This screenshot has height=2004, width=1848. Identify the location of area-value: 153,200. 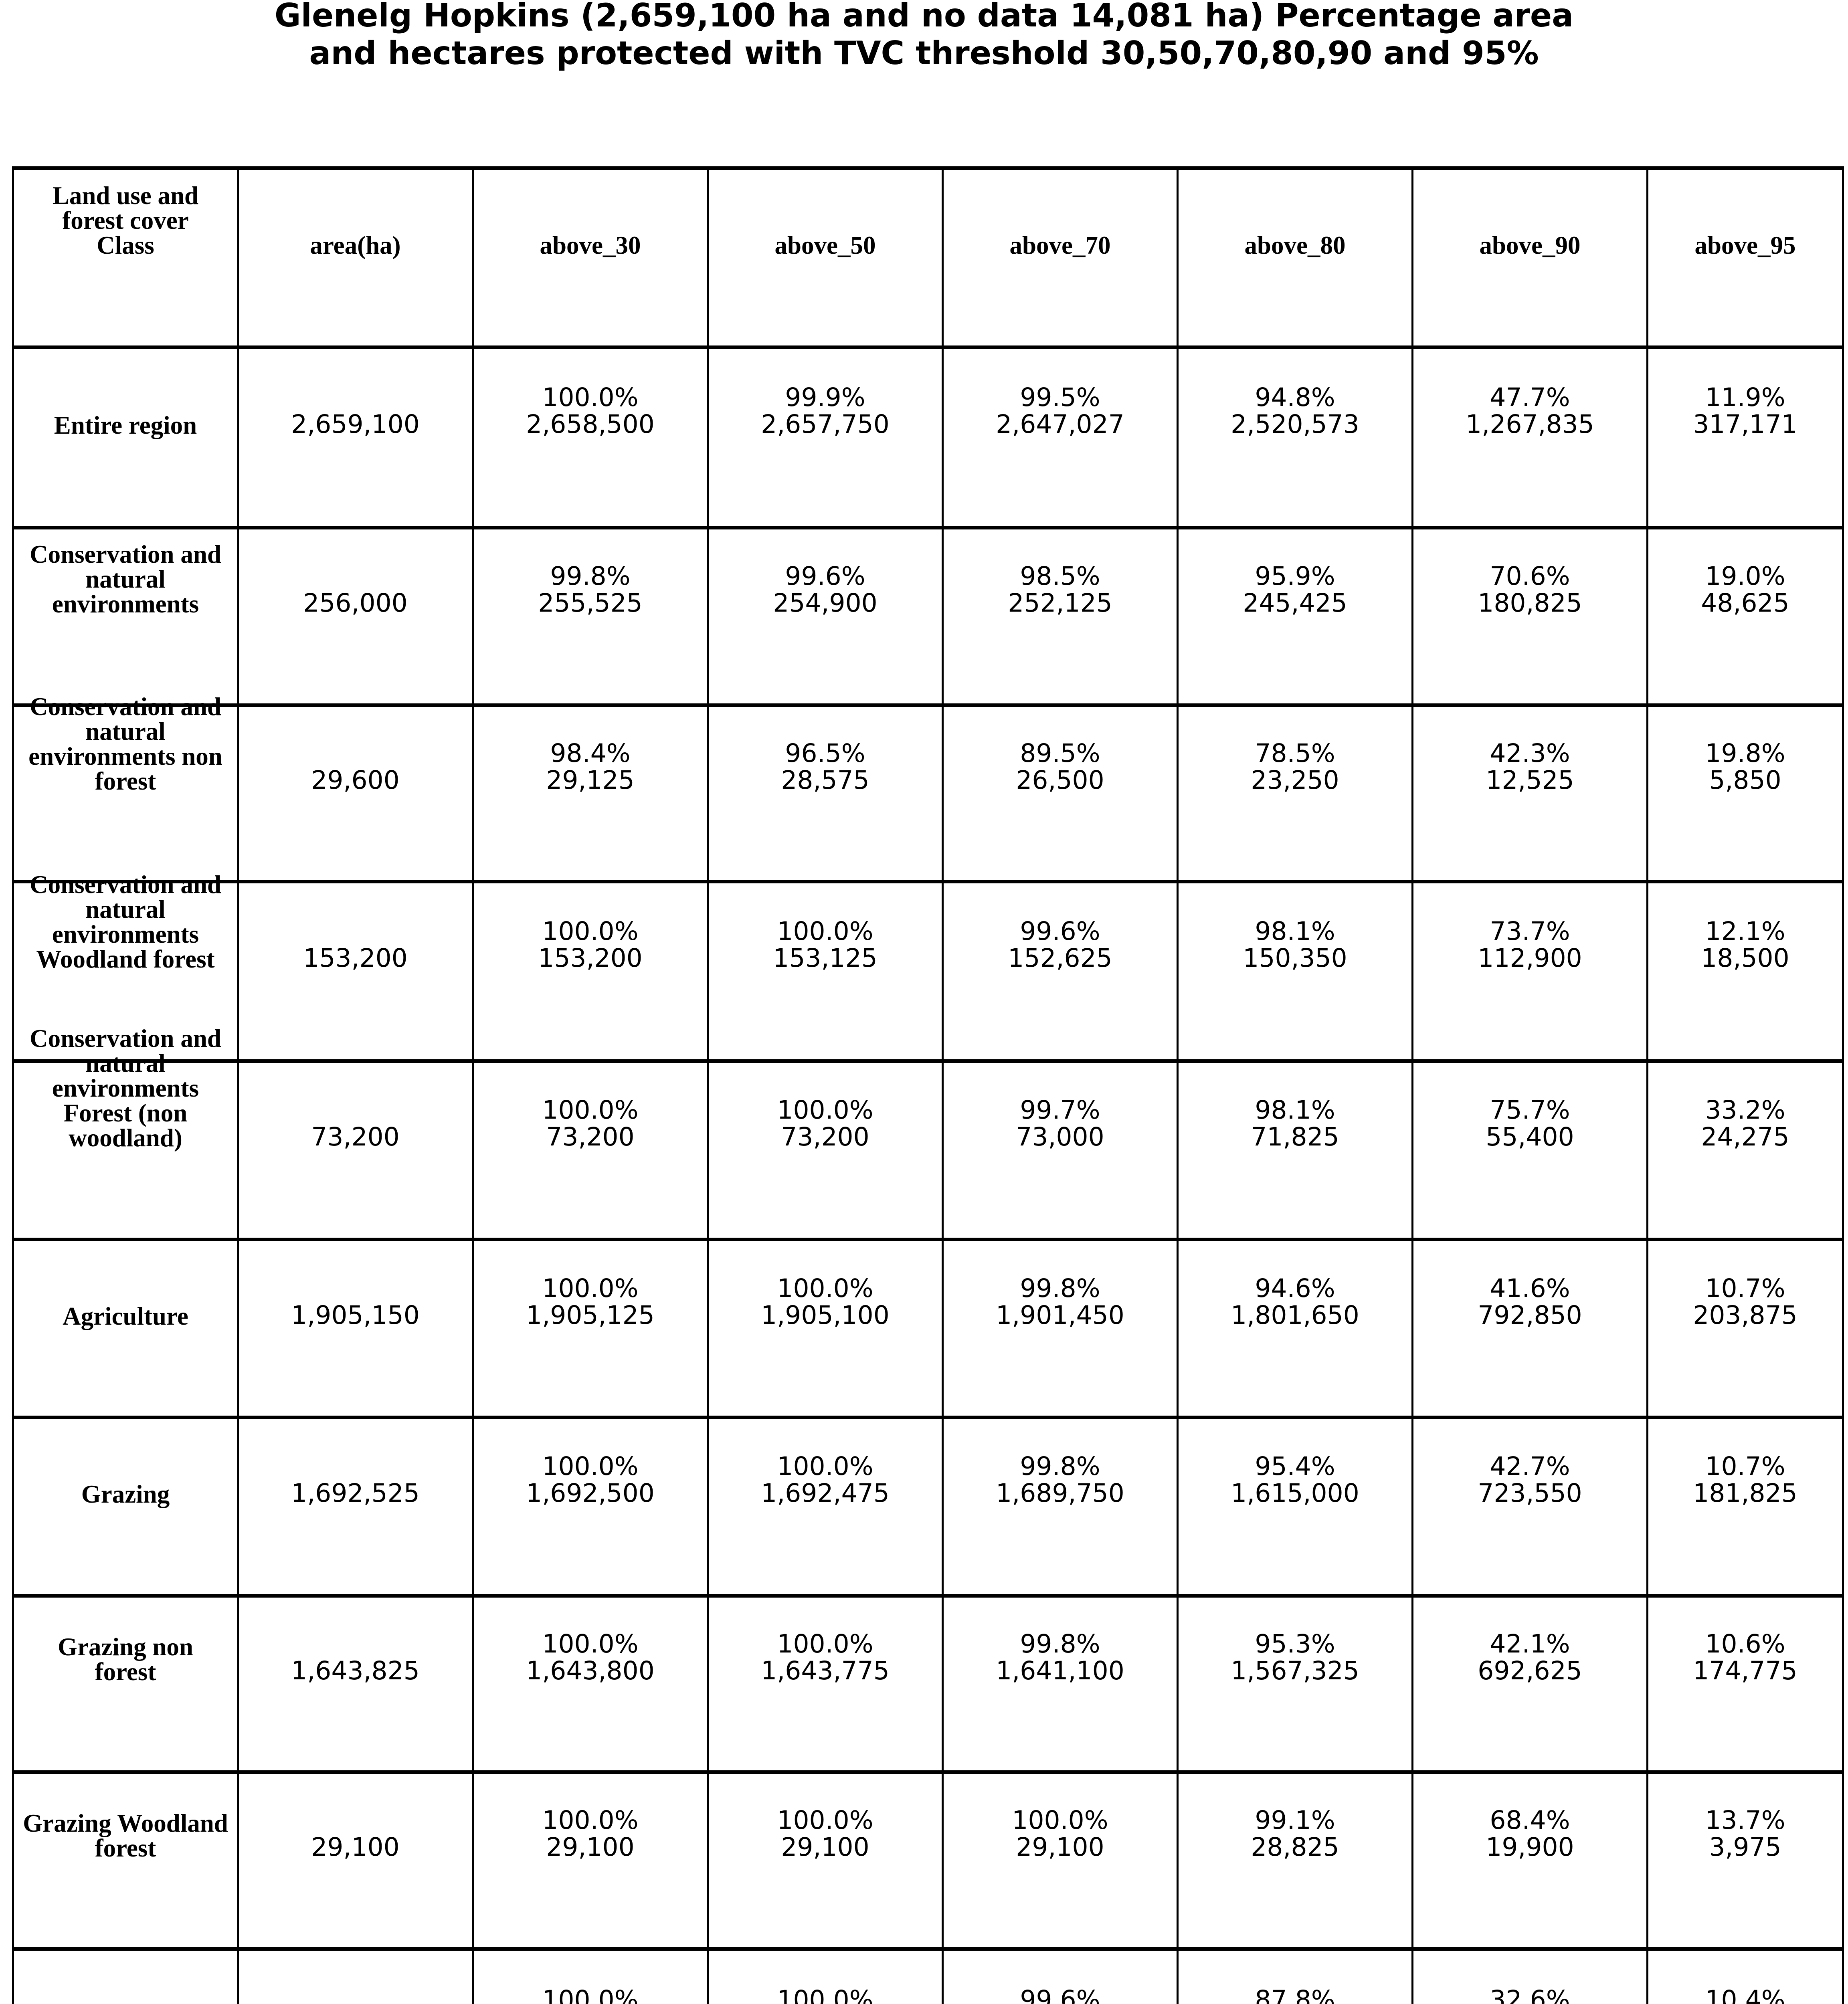
(355, 958).